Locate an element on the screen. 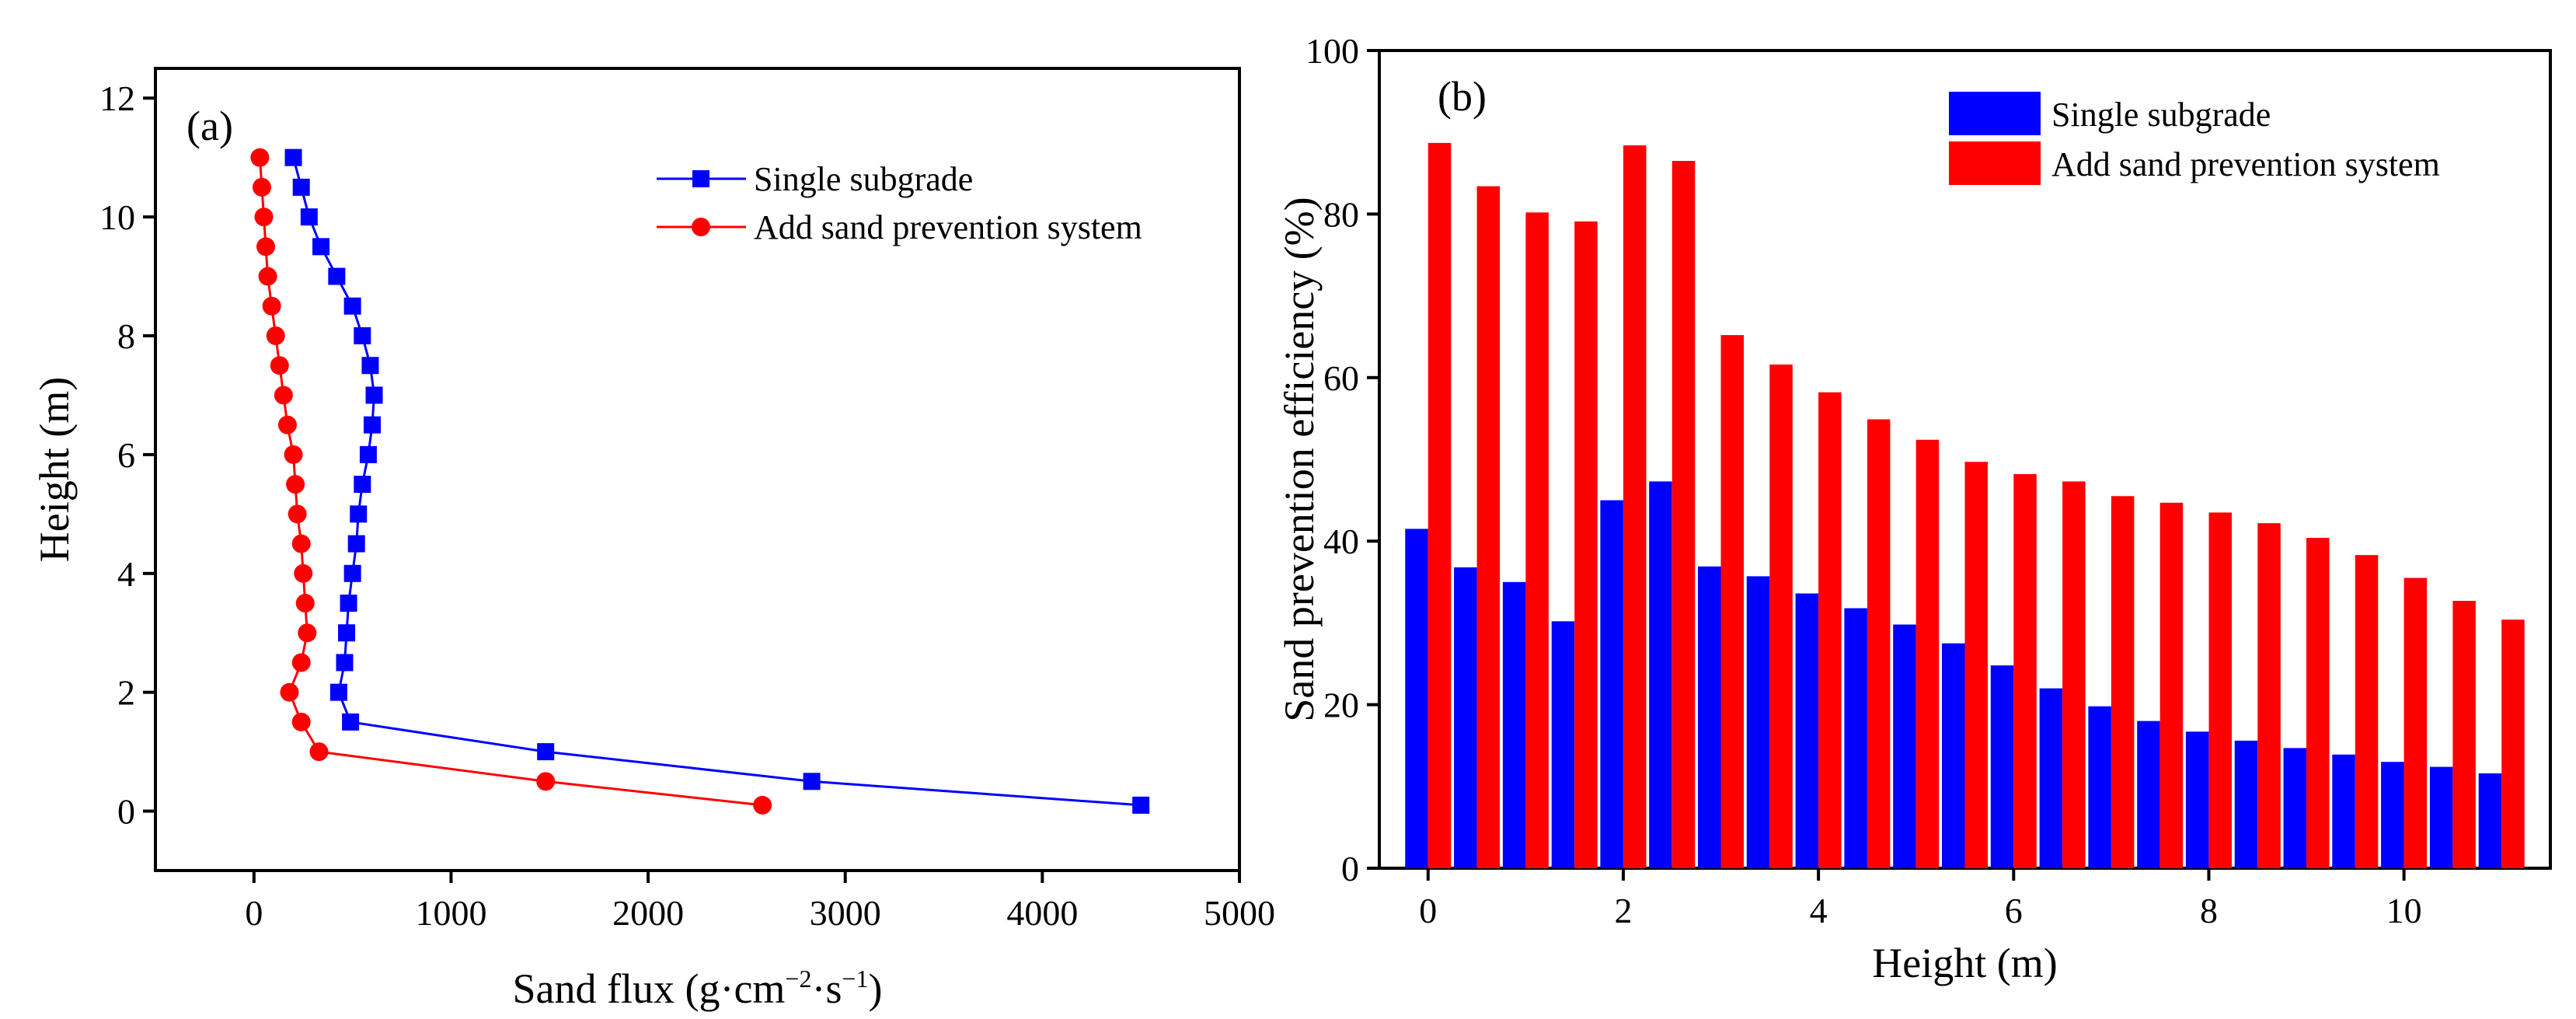 This screenshot has height=1019, width=2576. x-tick-label: 1000 is located at coordinates (451, 913).